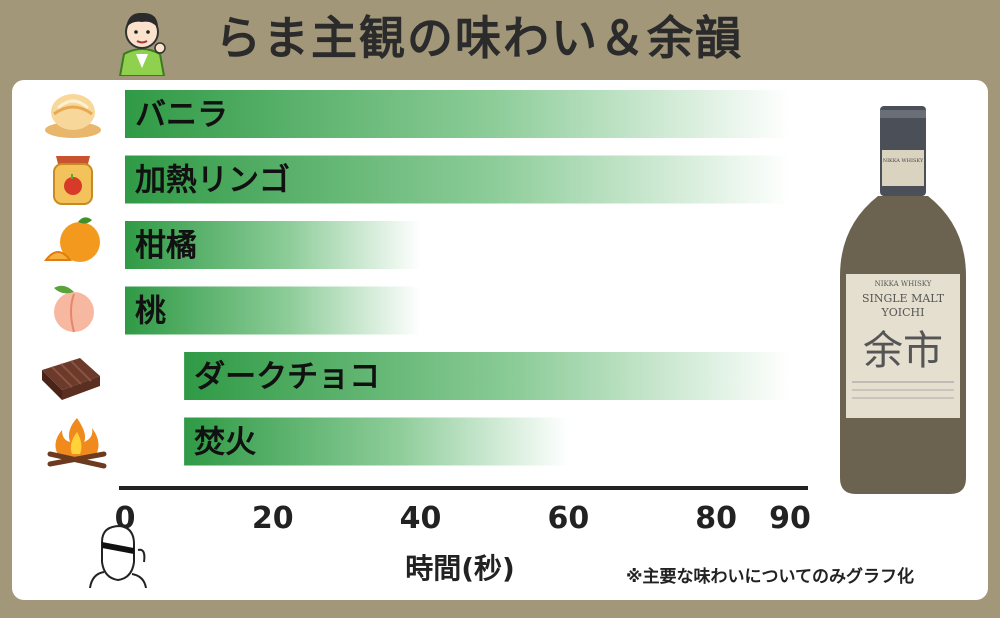 This screenshot has width=1000, height=618. I want to click on x-tick-3: 60, so click(568, 518).